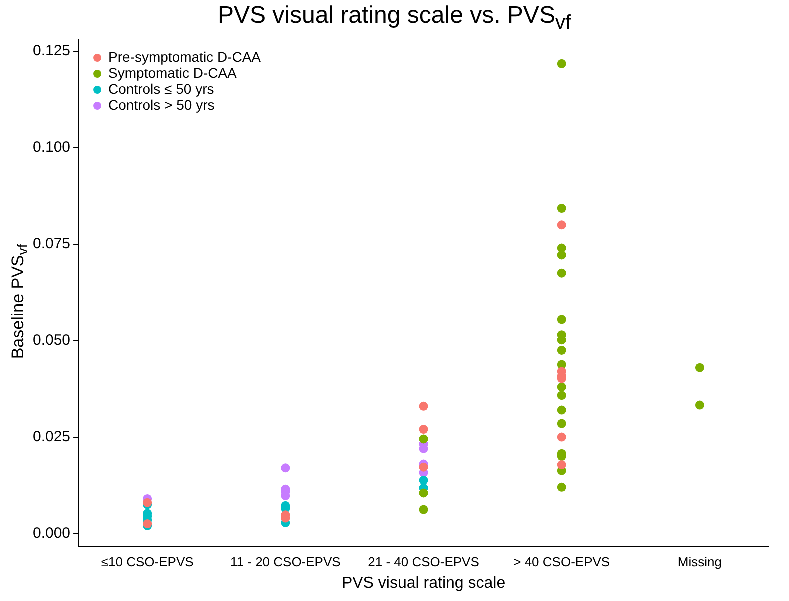 The width and height of the screenshot is (789, 601). Describe the element at coordinates (185, 56) in the screenshot. I see `legend-label: Pre-symptomatic D-CAA` at that location.